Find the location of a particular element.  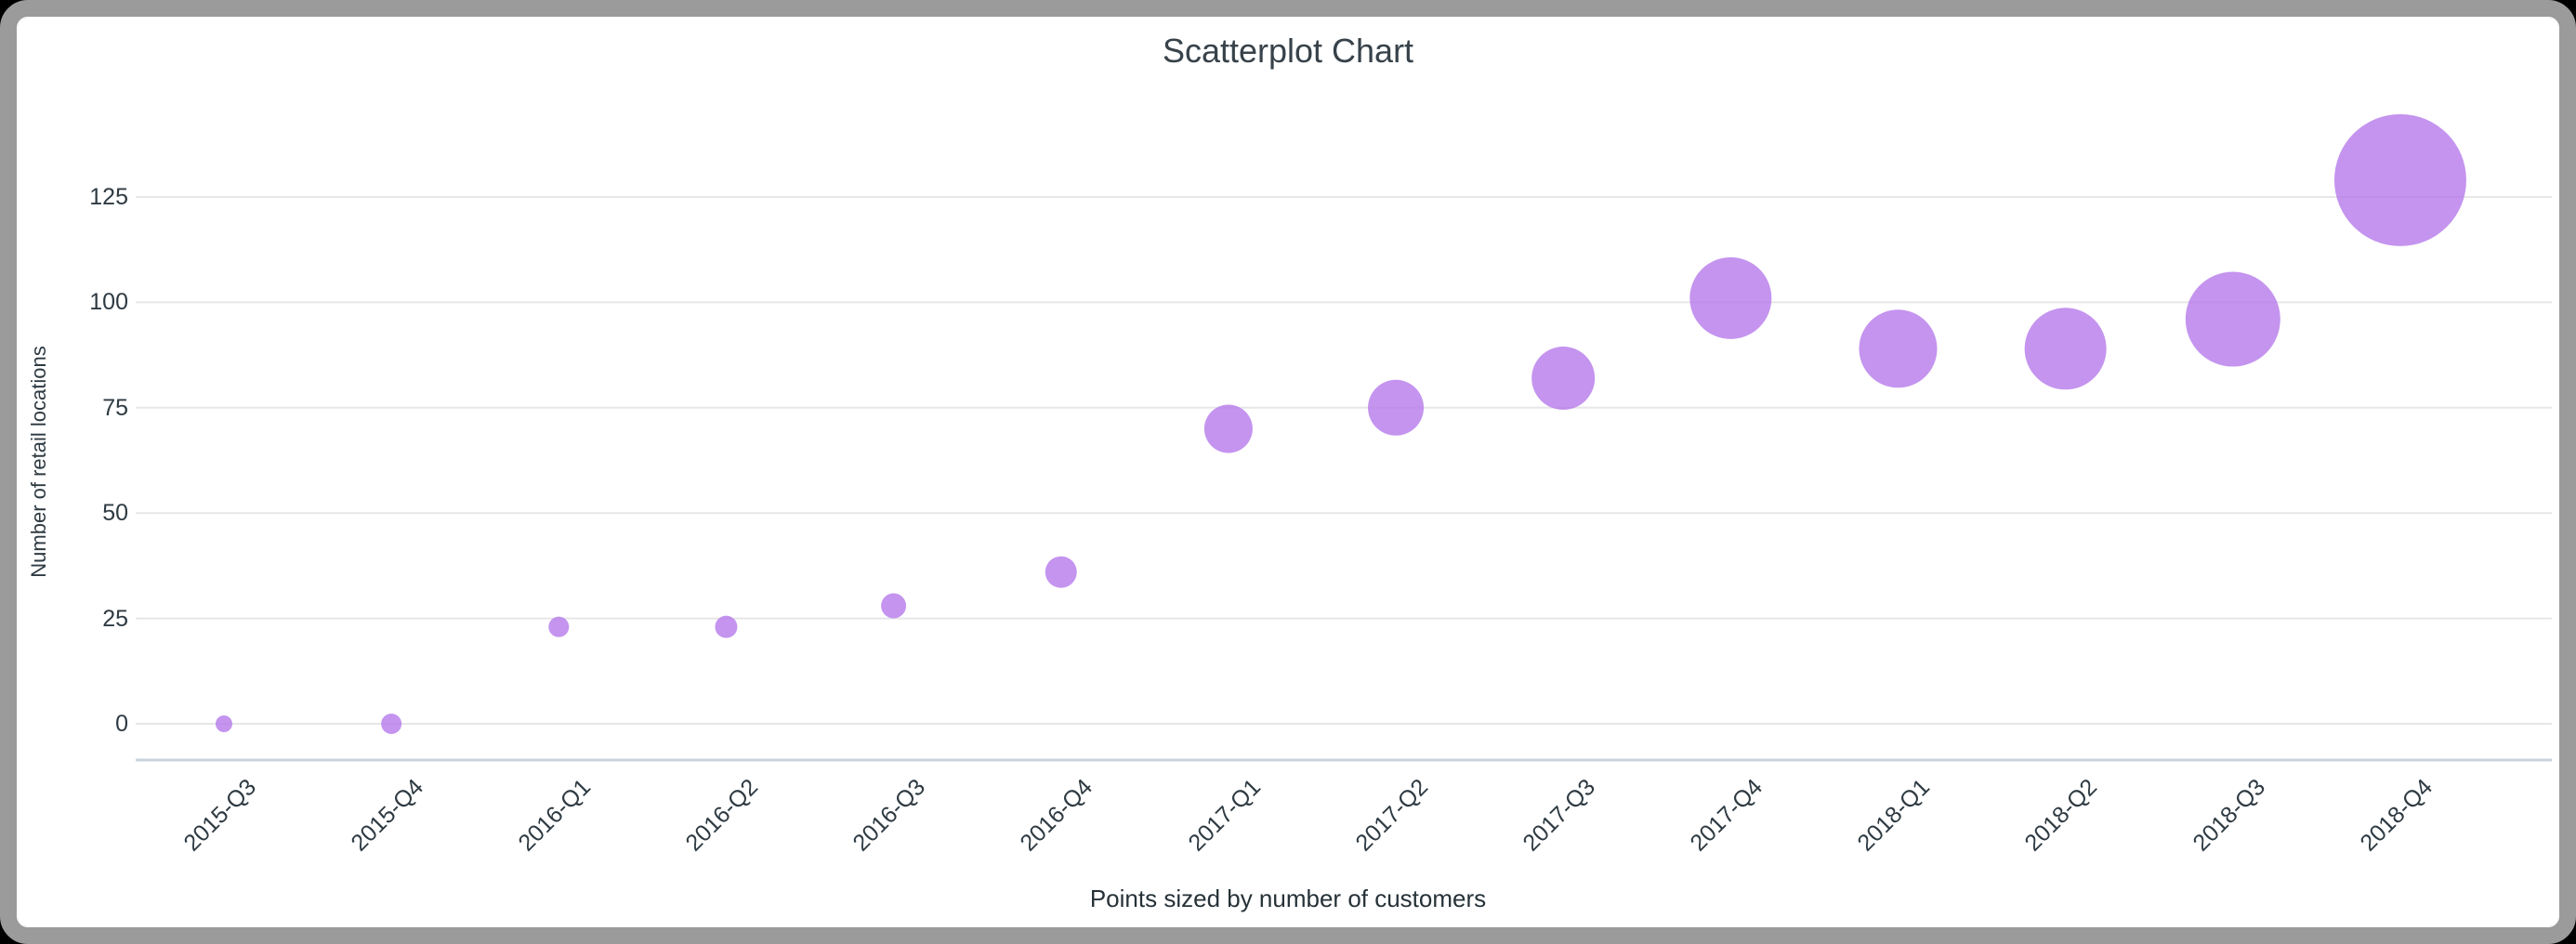

y-tick-label: 125 is located at coordinates (108, 197).